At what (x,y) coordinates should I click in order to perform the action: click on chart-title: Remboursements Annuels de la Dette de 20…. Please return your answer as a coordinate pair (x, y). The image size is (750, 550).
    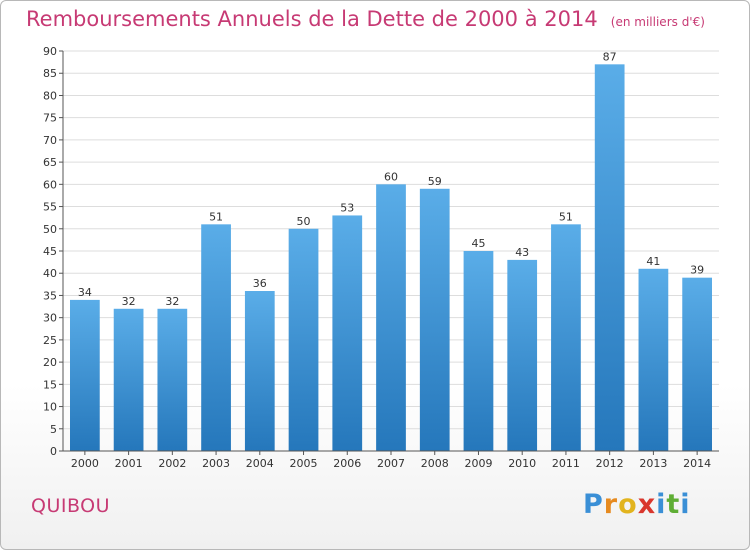
    Looking at the image, I should click on (312, 19).